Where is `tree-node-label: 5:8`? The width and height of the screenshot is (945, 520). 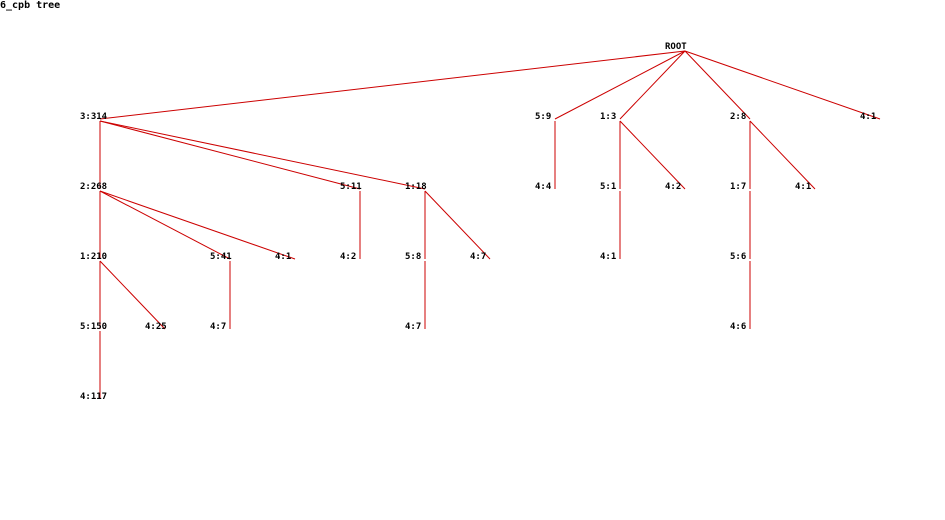
tree-node-label: 5:8 is located at coordinates (413, 257).